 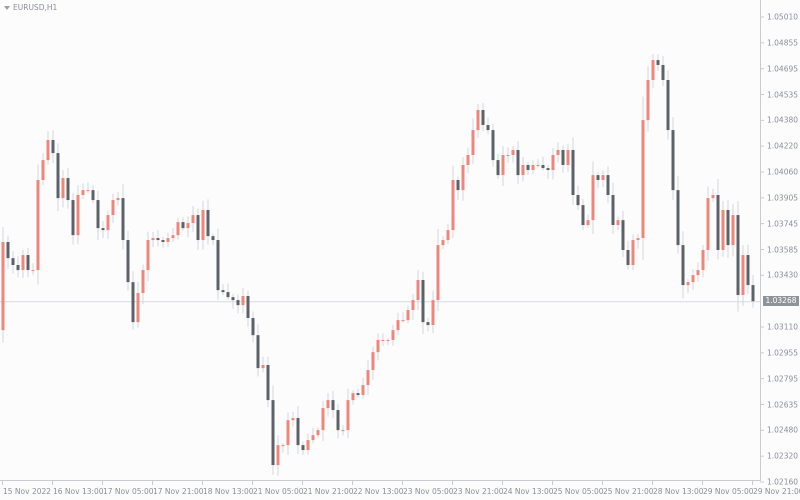 I want to click on symbol-label: EURUSD,H1, so click(x=30, y=7).